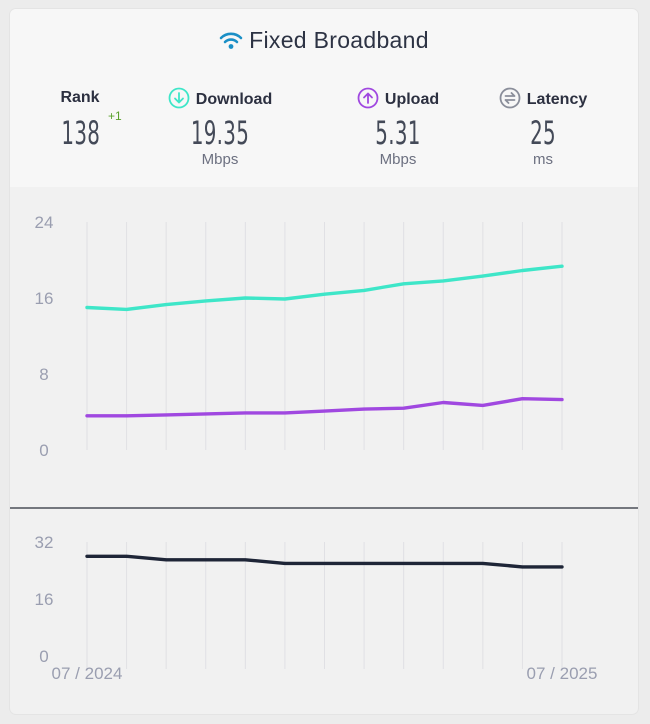  What do you see at coordinates (562, 673) in the screenshot?
I see `x-tick-label: 07 / 2025` at bounding box center [562, 673].